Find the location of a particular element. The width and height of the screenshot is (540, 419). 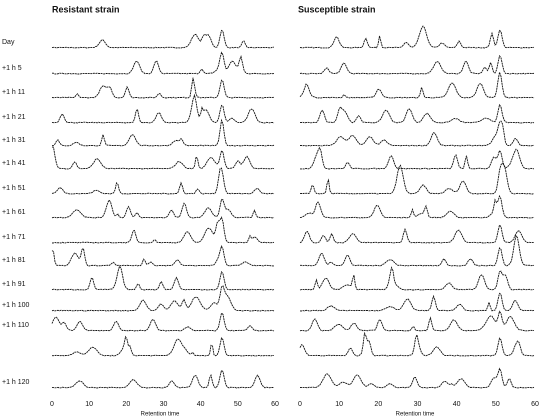

row-label: Day is located at coordinates (8, 42).